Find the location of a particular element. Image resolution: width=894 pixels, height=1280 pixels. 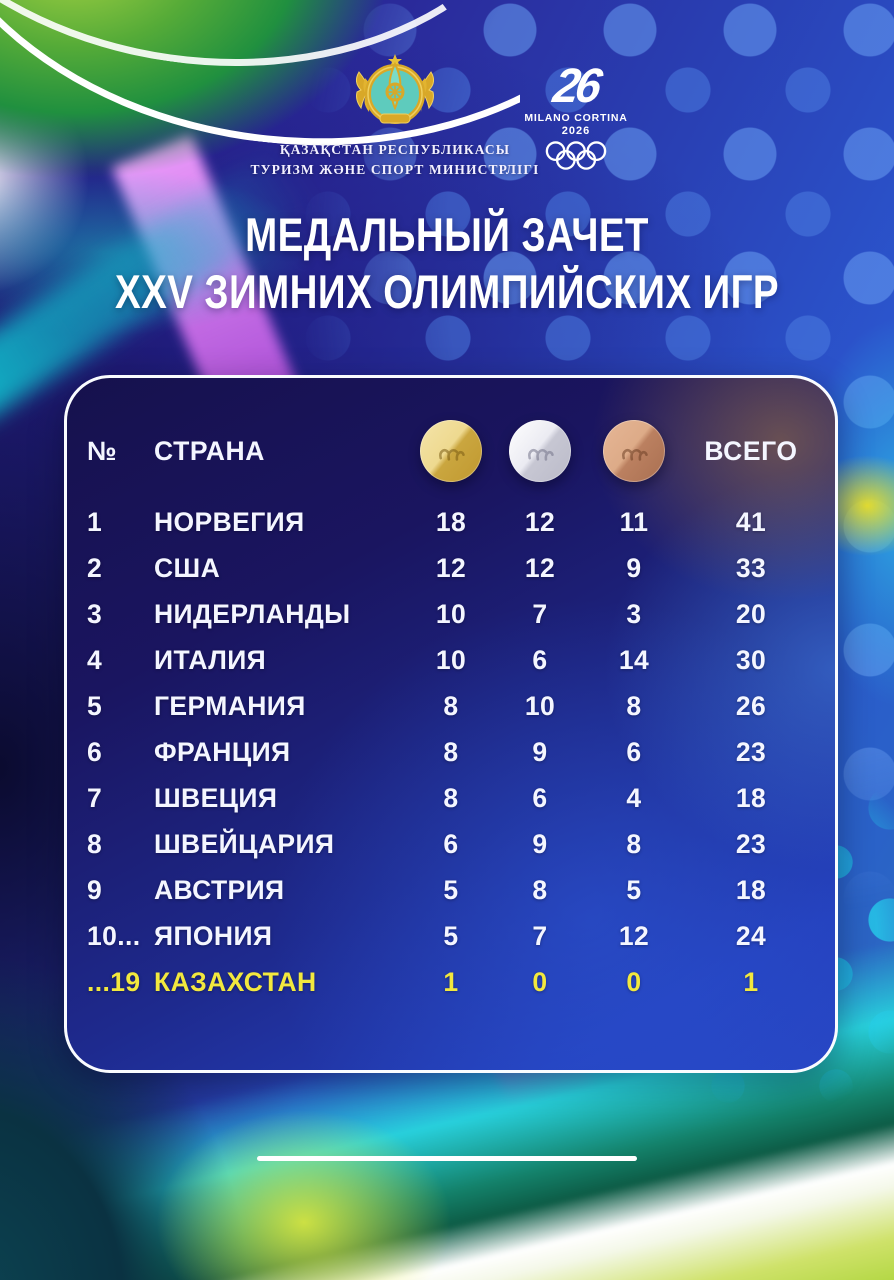

silver-count-cell: 10 is located at coordinates (540, 705).